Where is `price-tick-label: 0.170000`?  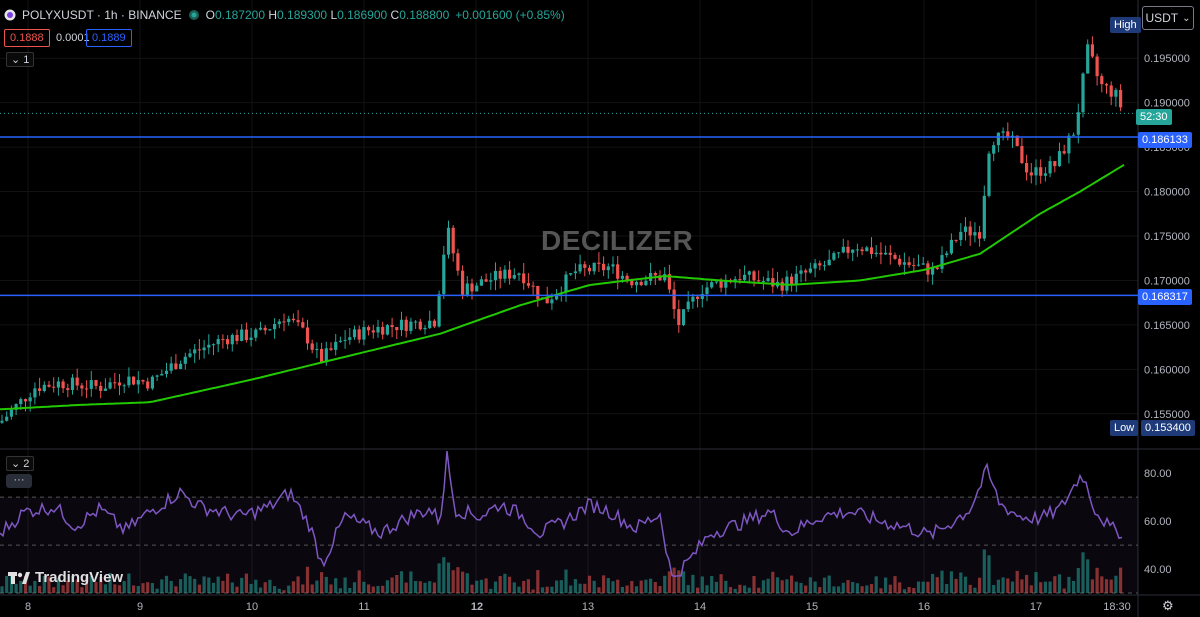 price-tick-label: 0.170000 is located at coordinates (1167, 281).